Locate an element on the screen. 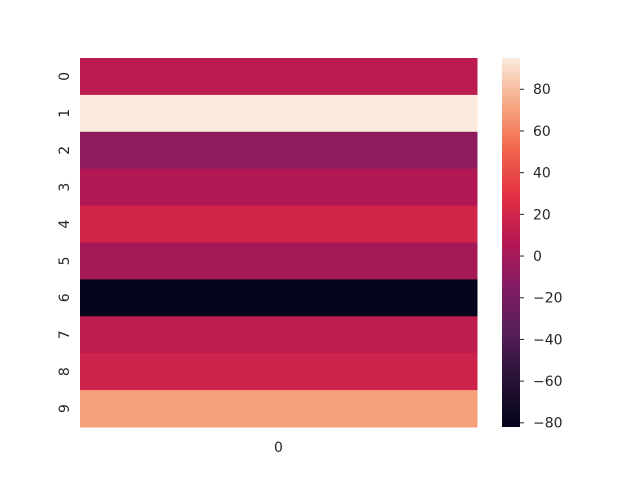 The image size is (640, 480). colorbar is located at coordinates (511, 242).